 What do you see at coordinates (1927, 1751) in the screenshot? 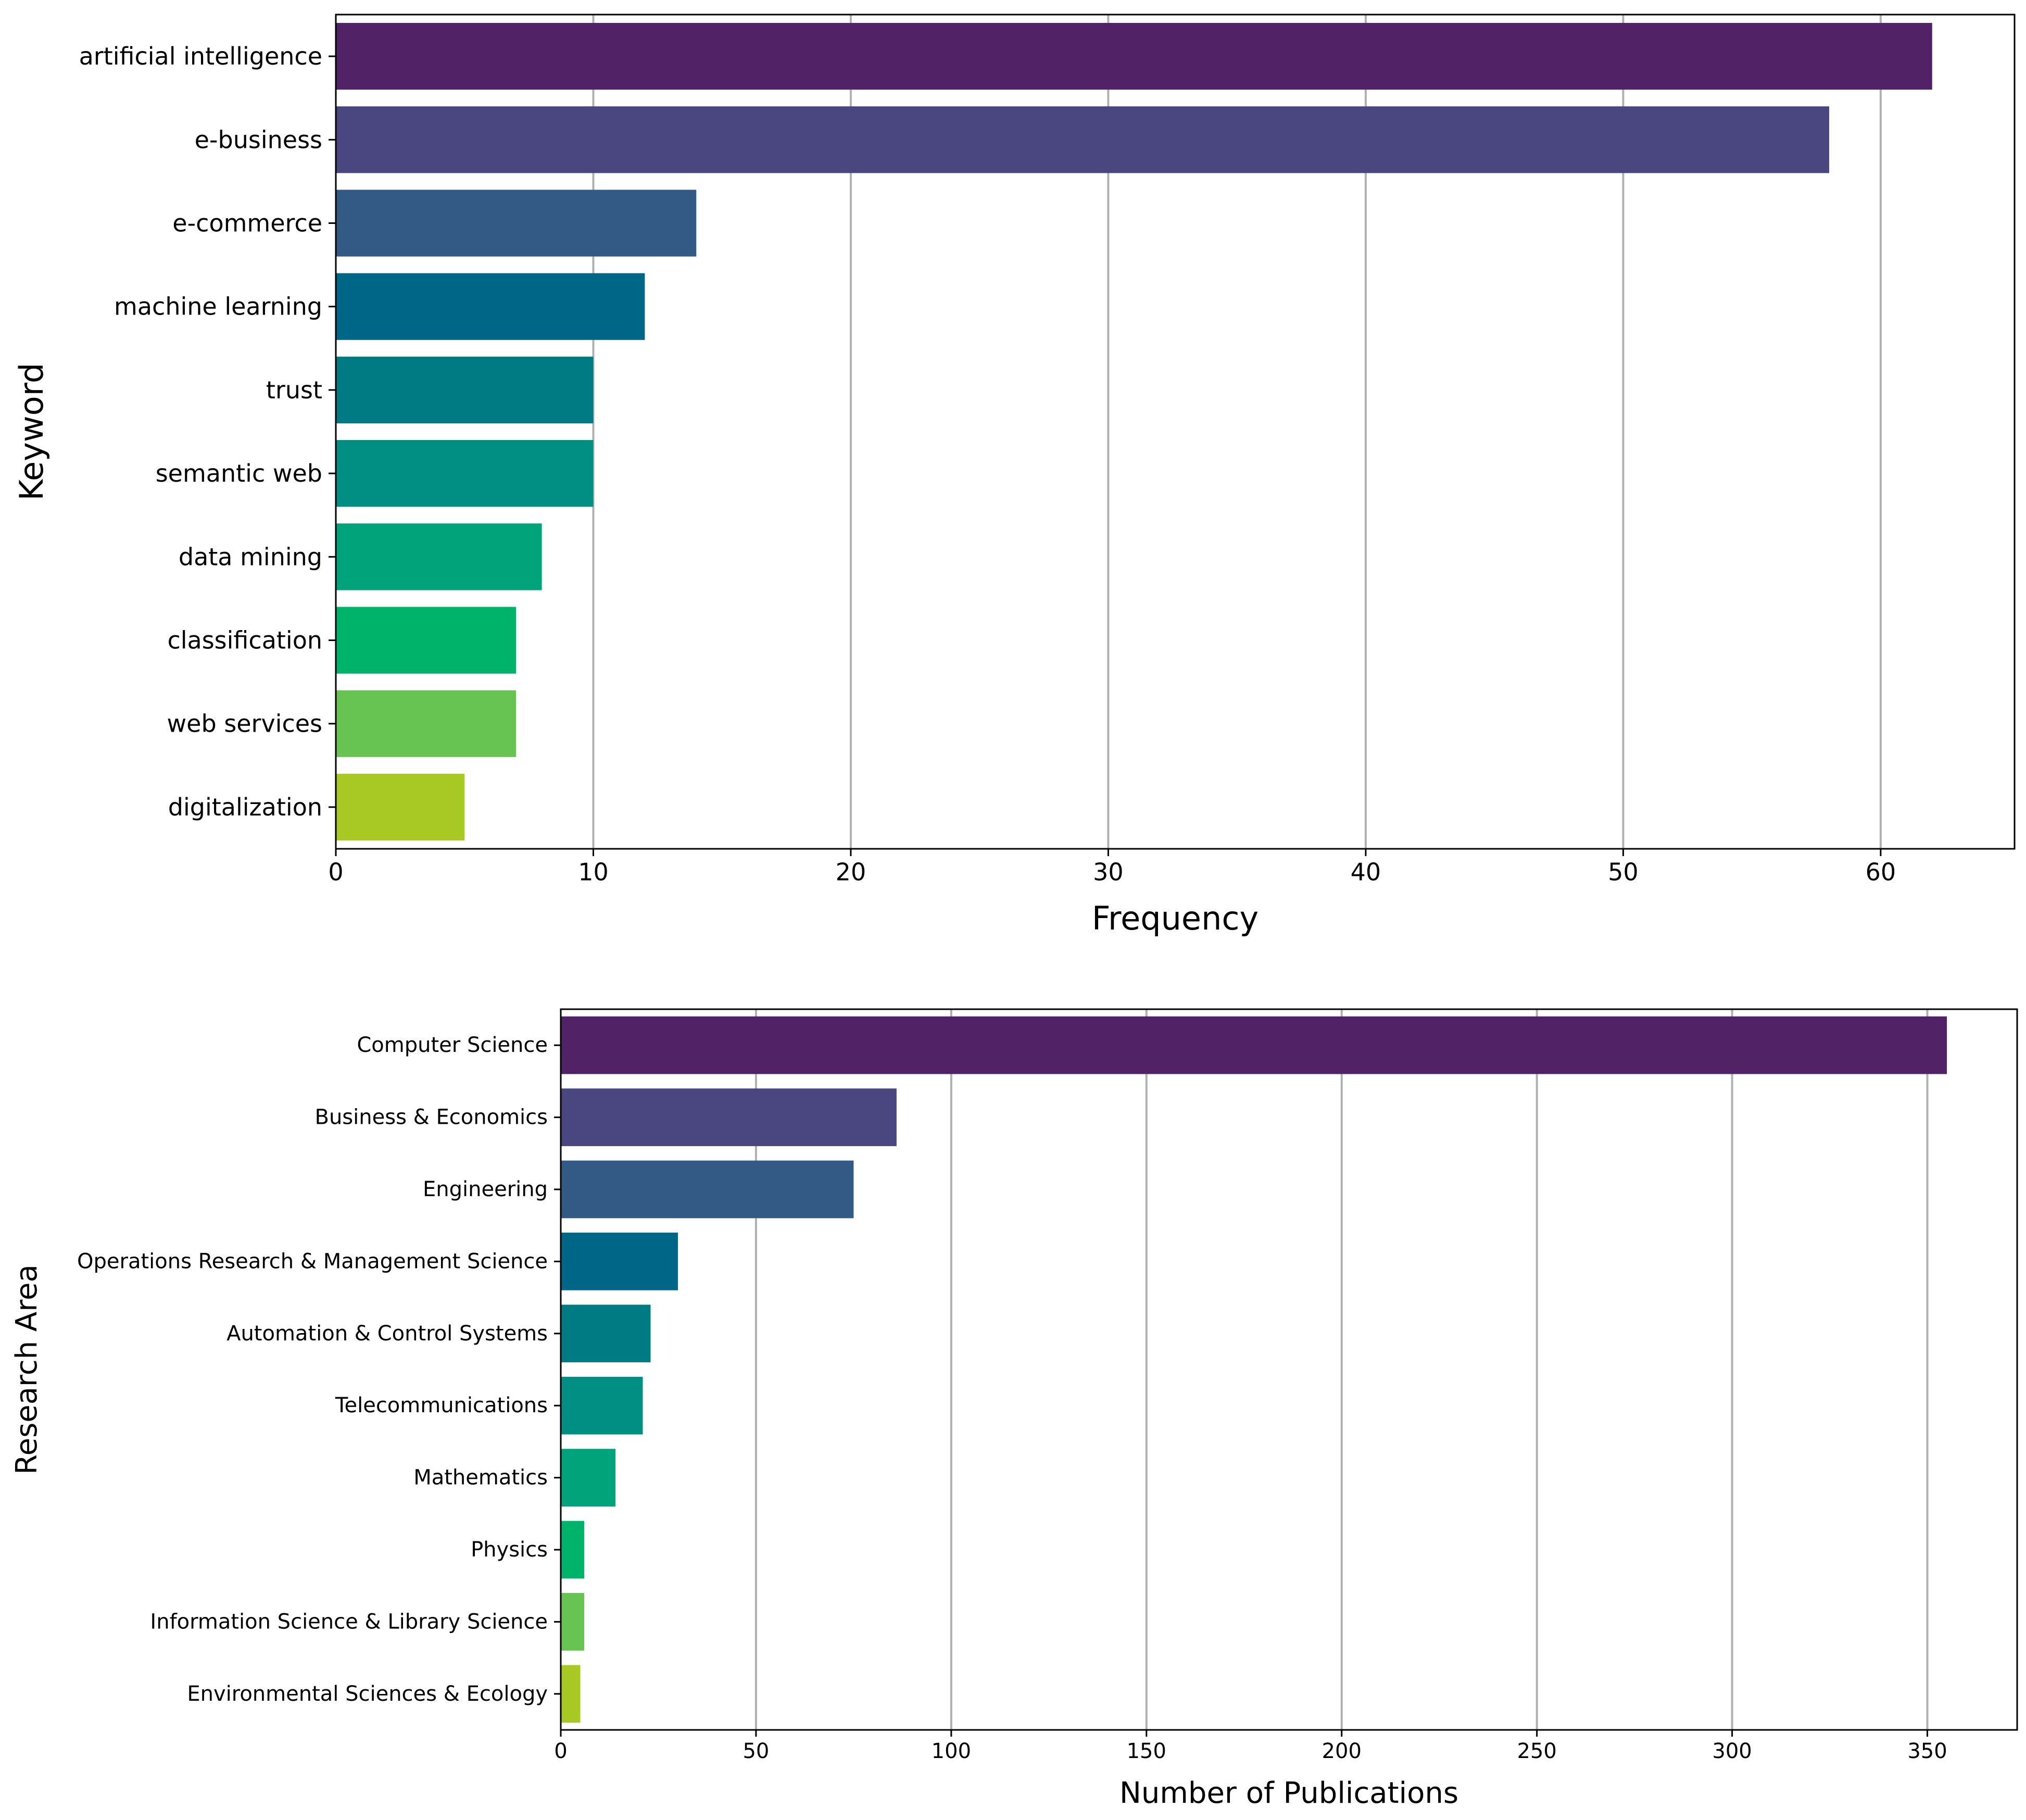
I see `research-area-xtick-label: 350` at bounding box center [1927, 1751].